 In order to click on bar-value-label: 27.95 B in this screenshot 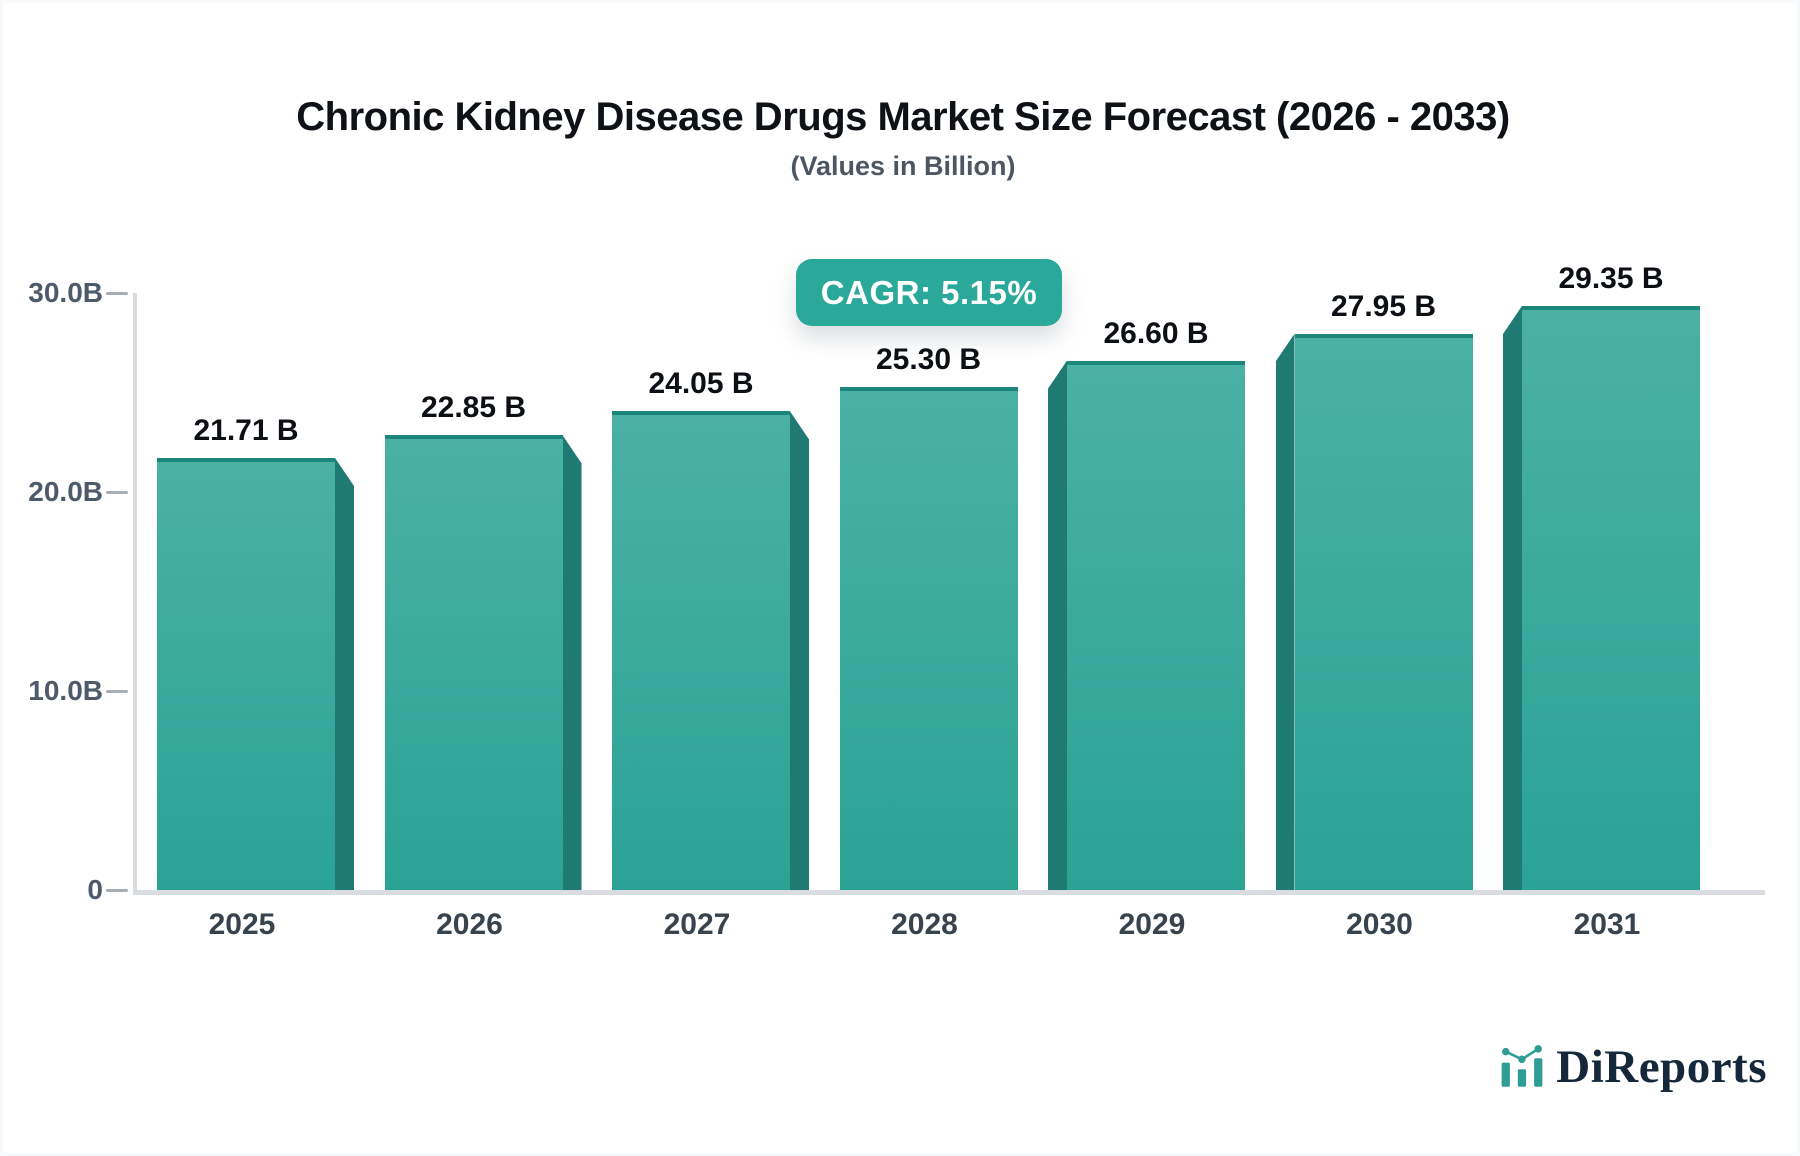, I will do `click(1383, 306)`.